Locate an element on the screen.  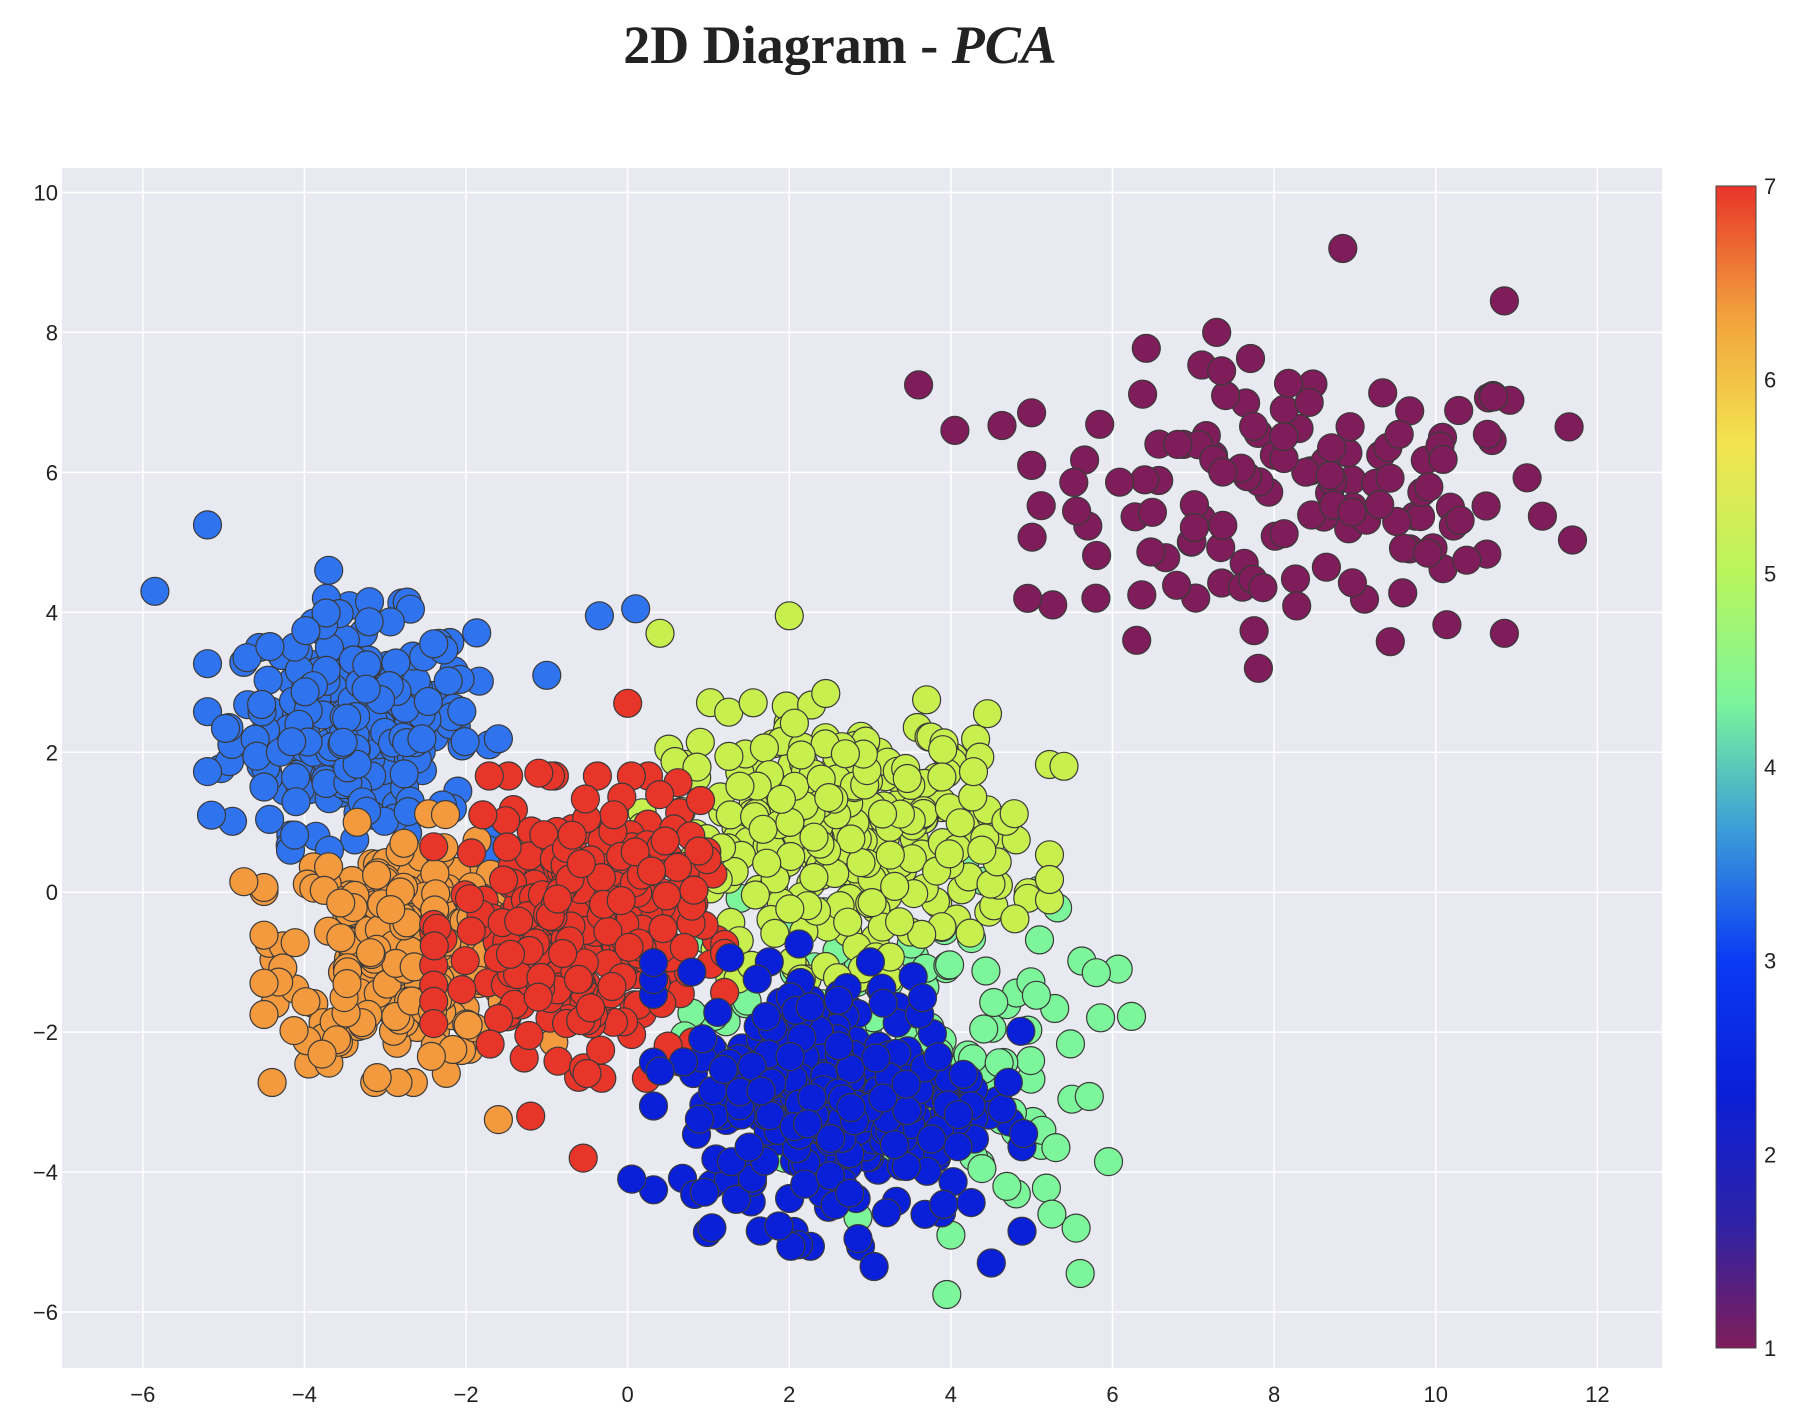
chart-title-emphasis: PCA is located at coordinates (1004, 45).